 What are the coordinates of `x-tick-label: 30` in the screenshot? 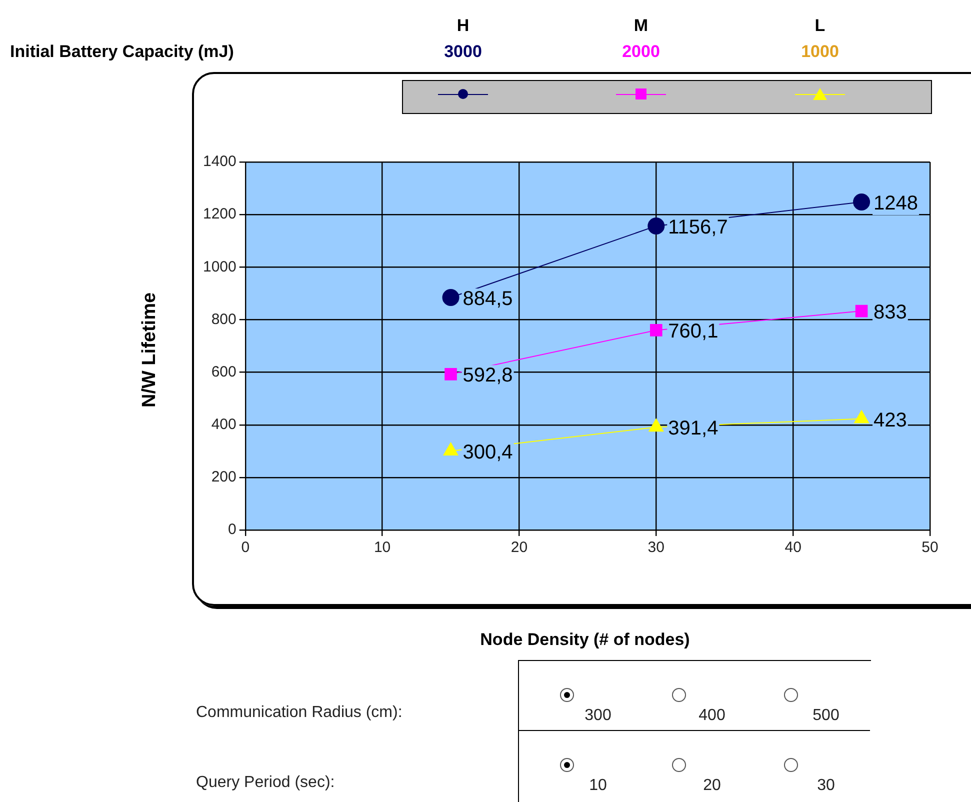 It's located at (656, 547).